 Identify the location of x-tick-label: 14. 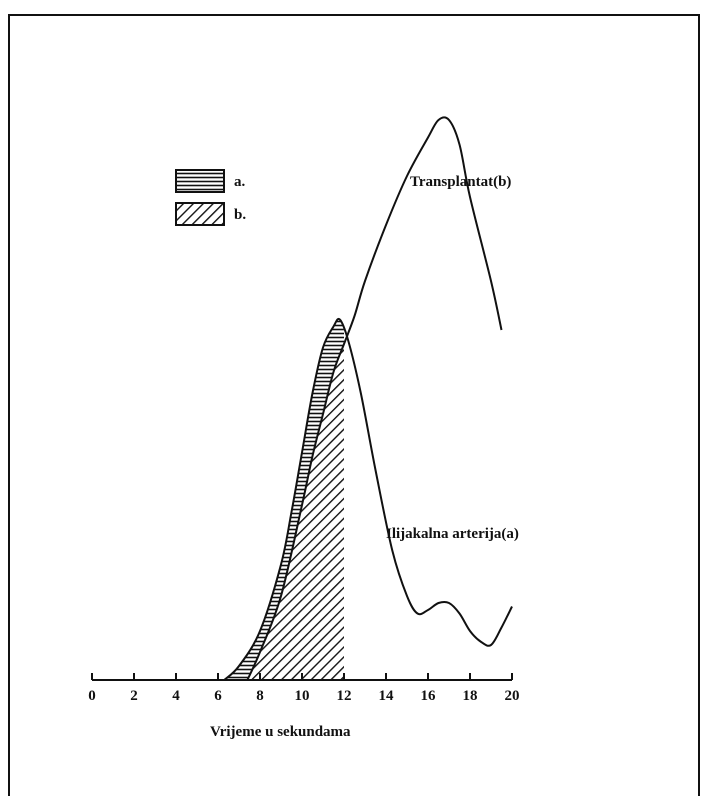
(387, 696).